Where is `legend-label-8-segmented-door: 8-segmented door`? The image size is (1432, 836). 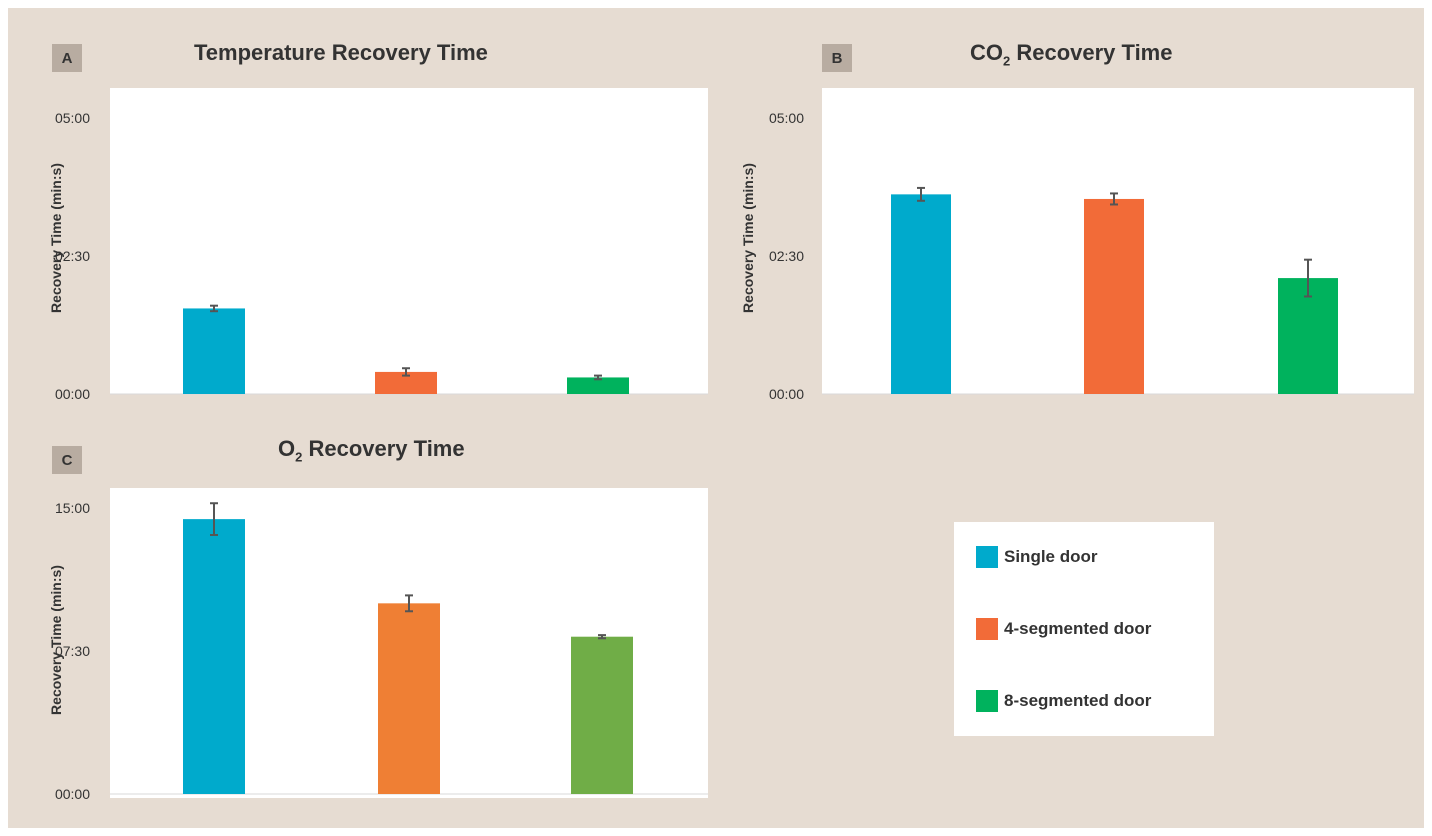
legend-label-8-segmented-door: 8-segmented door is located at coordinates (1078, 700).